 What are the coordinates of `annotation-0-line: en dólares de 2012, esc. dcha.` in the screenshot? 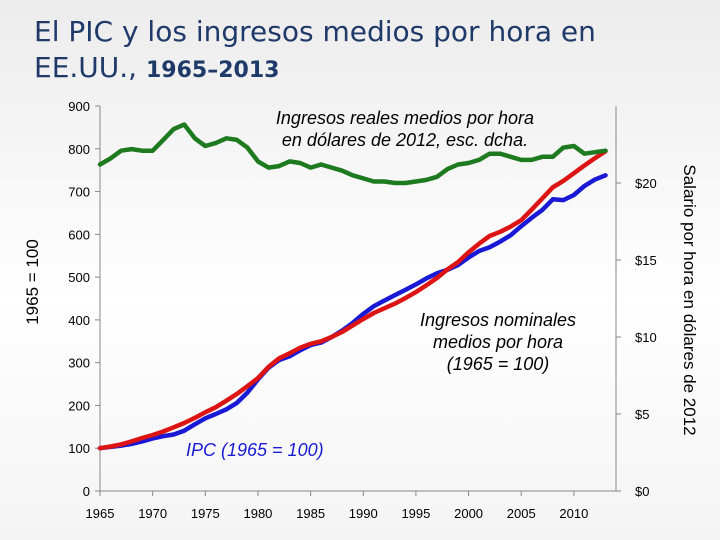 It's located at (405, 140).